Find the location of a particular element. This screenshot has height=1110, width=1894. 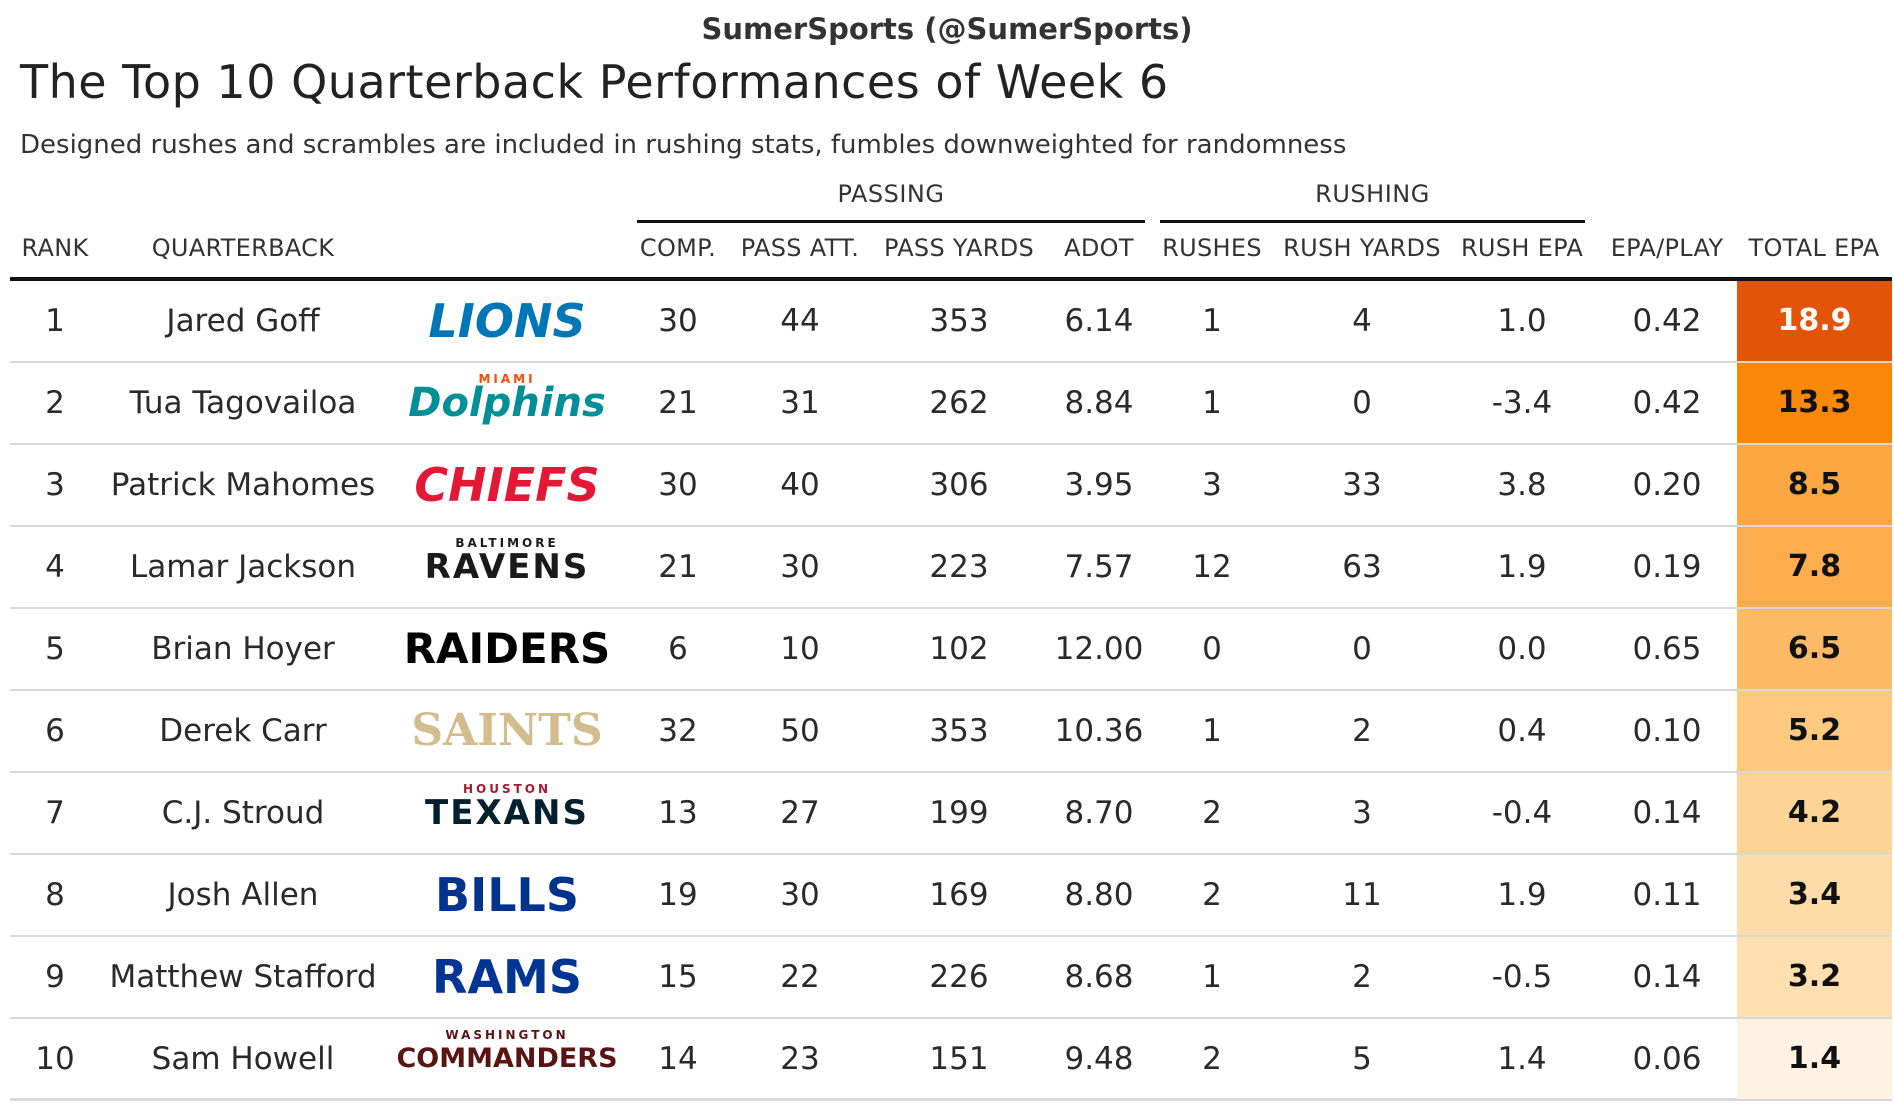

rush-yards-cell: 3 is located at coordinates (1362, 813).